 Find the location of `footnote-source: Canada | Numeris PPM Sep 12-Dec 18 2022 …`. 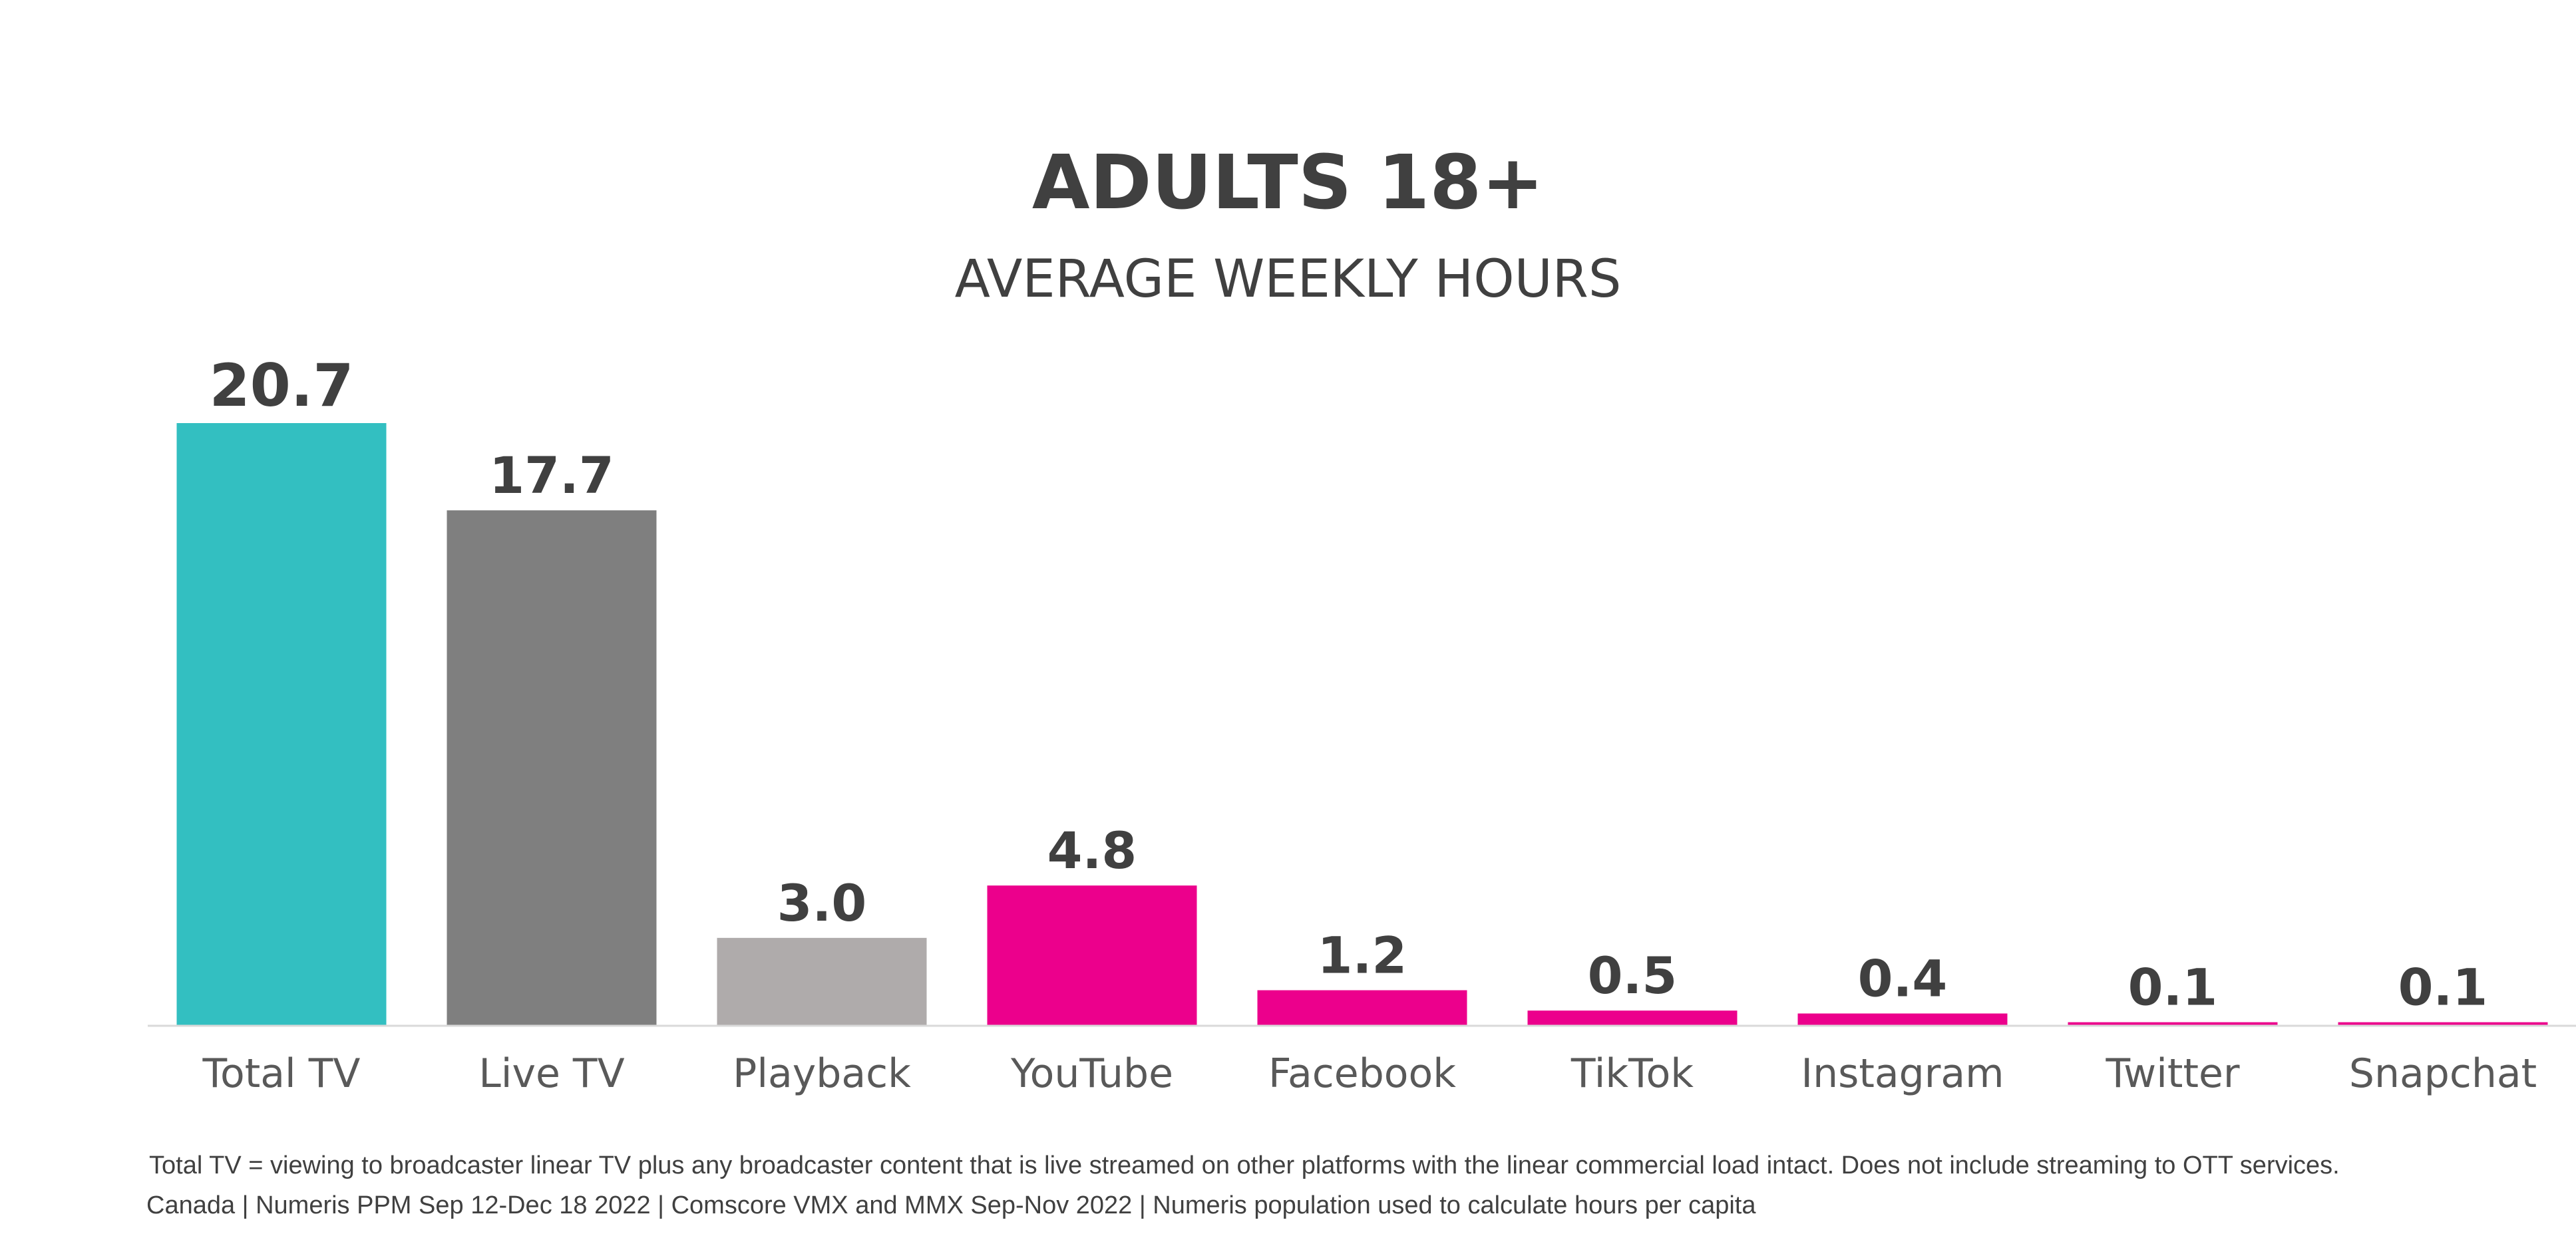

footnote-source: Canada | Numeris PPM Sep 12-Dec 18 2022 … is located at coordinates (951, 1205).